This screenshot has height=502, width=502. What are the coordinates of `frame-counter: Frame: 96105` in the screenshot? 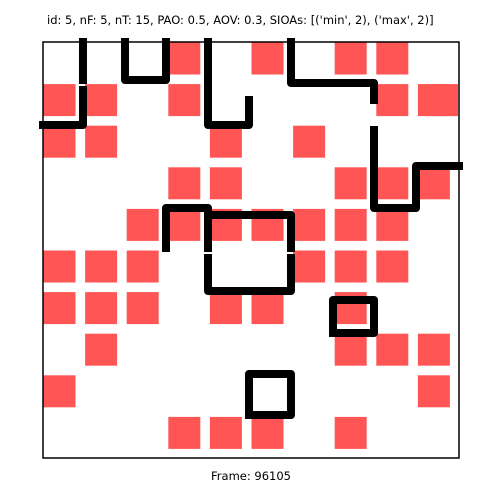 It's located at (251, 476).